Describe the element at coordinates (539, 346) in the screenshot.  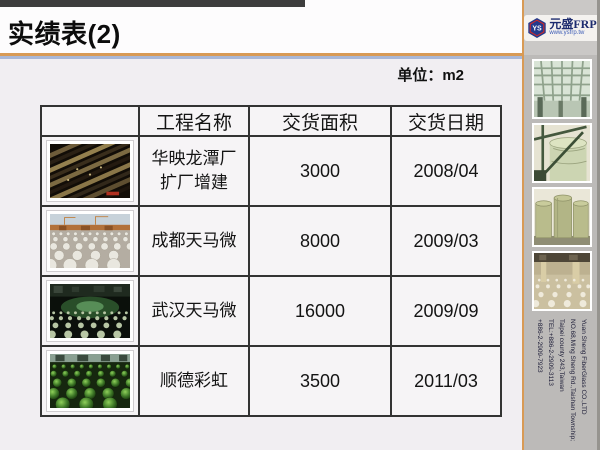
I see `company-tel2-line: +886-2-2909-7923` at that location.